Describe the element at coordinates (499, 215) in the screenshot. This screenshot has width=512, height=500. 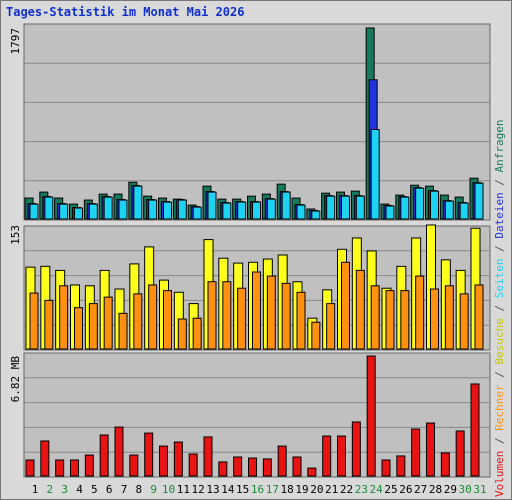
I see `legend-entry: Dateien` at that location.